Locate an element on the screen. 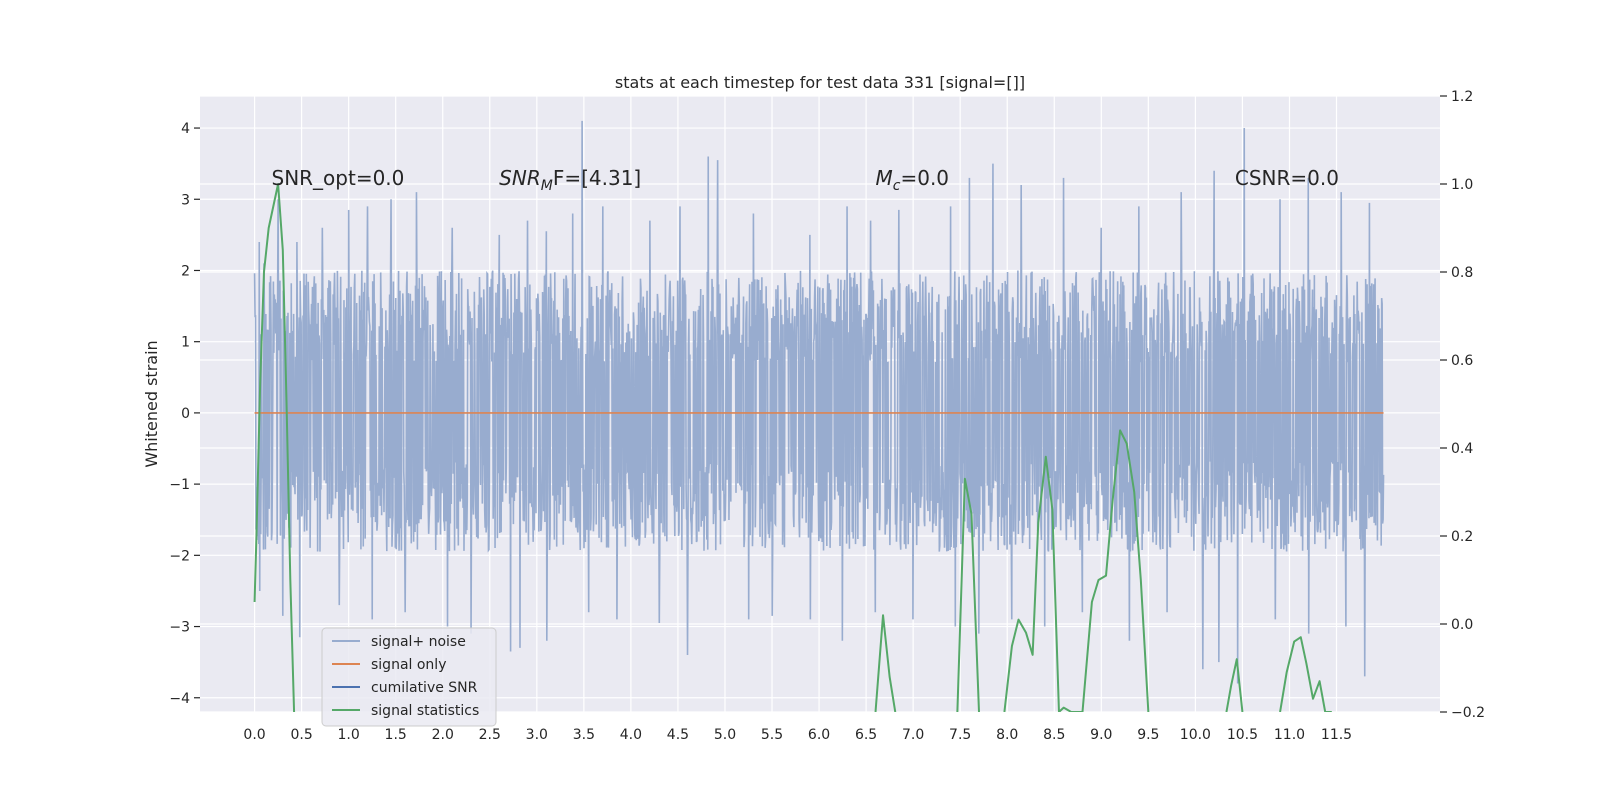 The image size is (1600, 800). y-tick-label: −3 is located at coordinates (179, 628).